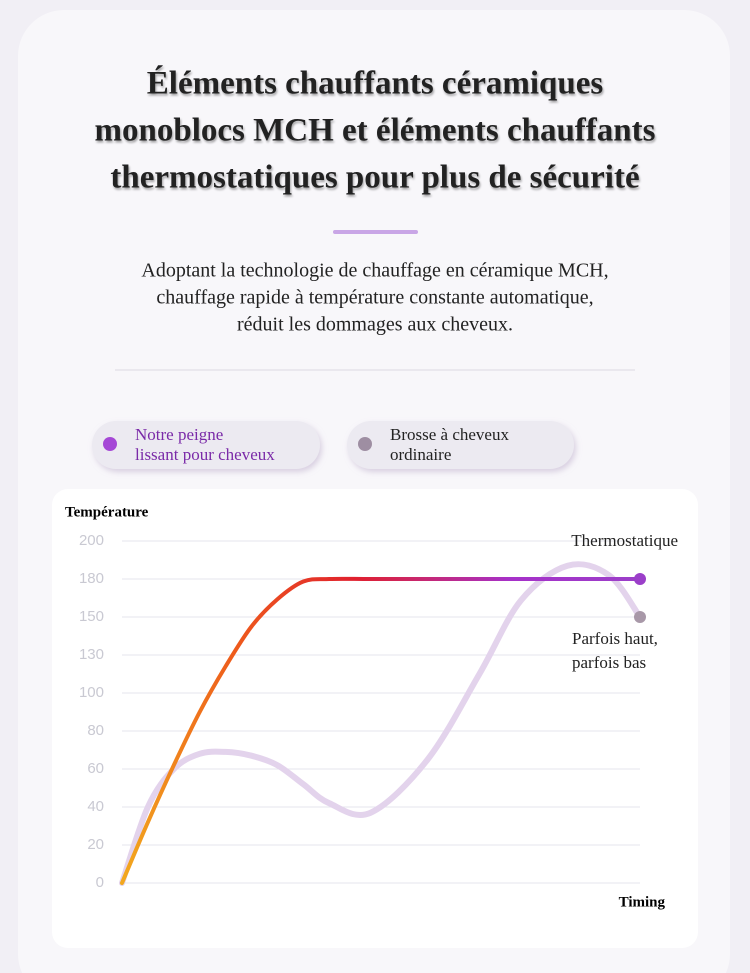 This screenshot has height=973, width=750. I want to click on y-tick-label: 100, so click(91, 692).